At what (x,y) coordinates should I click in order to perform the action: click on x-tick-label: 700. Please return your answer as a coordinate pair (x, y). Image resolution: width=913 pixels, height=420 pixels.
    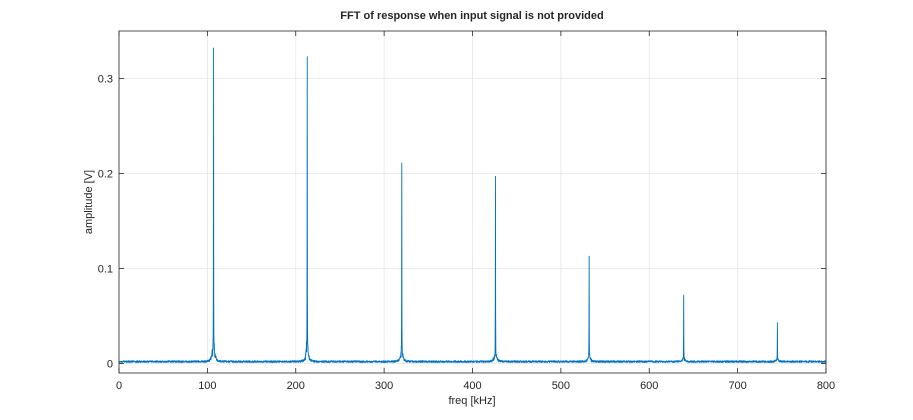
    Looking at the image, I should click on (737, 386).